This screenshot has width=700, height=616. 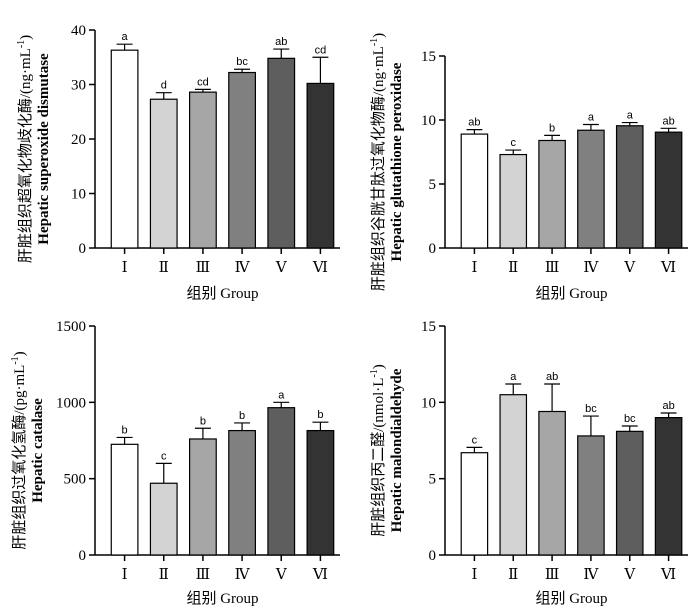 I want to click on y-axis-title-en: Hepatic superoxide dismutase, so click(x=44, y=149).